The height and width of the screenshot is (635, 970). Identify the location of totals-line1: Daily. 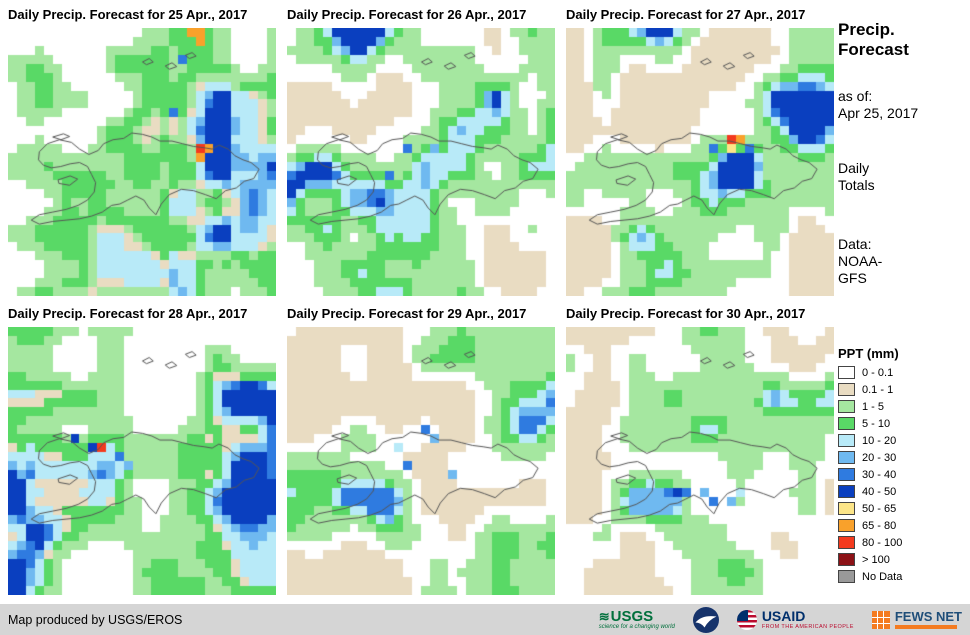
(854, 168).